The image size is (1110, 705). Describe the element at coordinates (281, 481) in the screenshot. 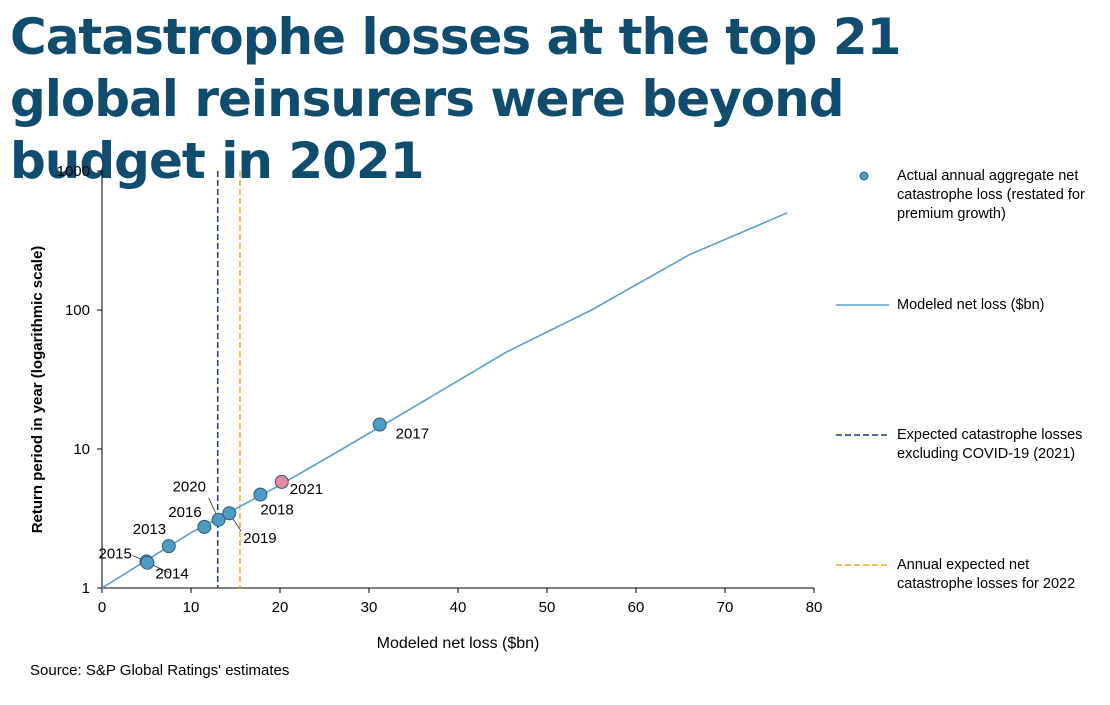

I see `data-point-2021` at that location.